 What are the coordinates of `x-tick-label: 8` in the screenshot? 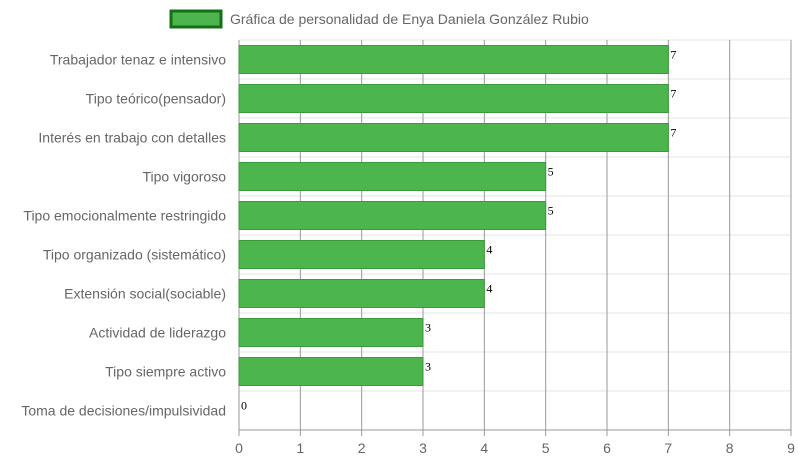 It's located at (730, 448).